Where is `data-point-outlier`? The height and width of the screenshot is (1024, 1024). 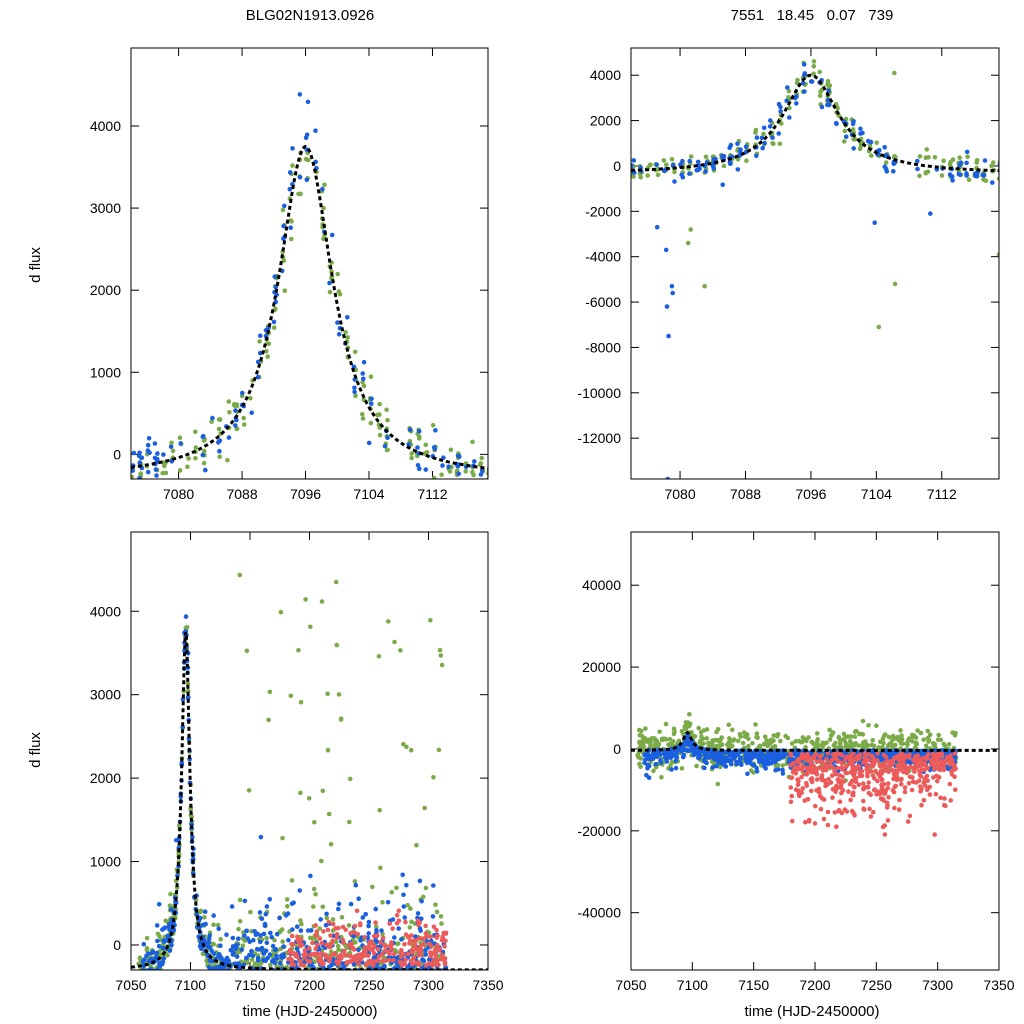 data-point-outlier is located at coordinates (666, 250).